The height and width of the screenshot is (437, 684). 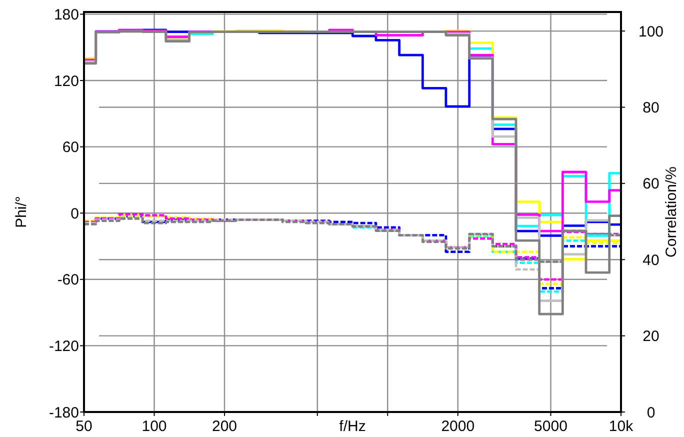 I want to click on y2-tick-label: 60, so click(x=651, y=184).